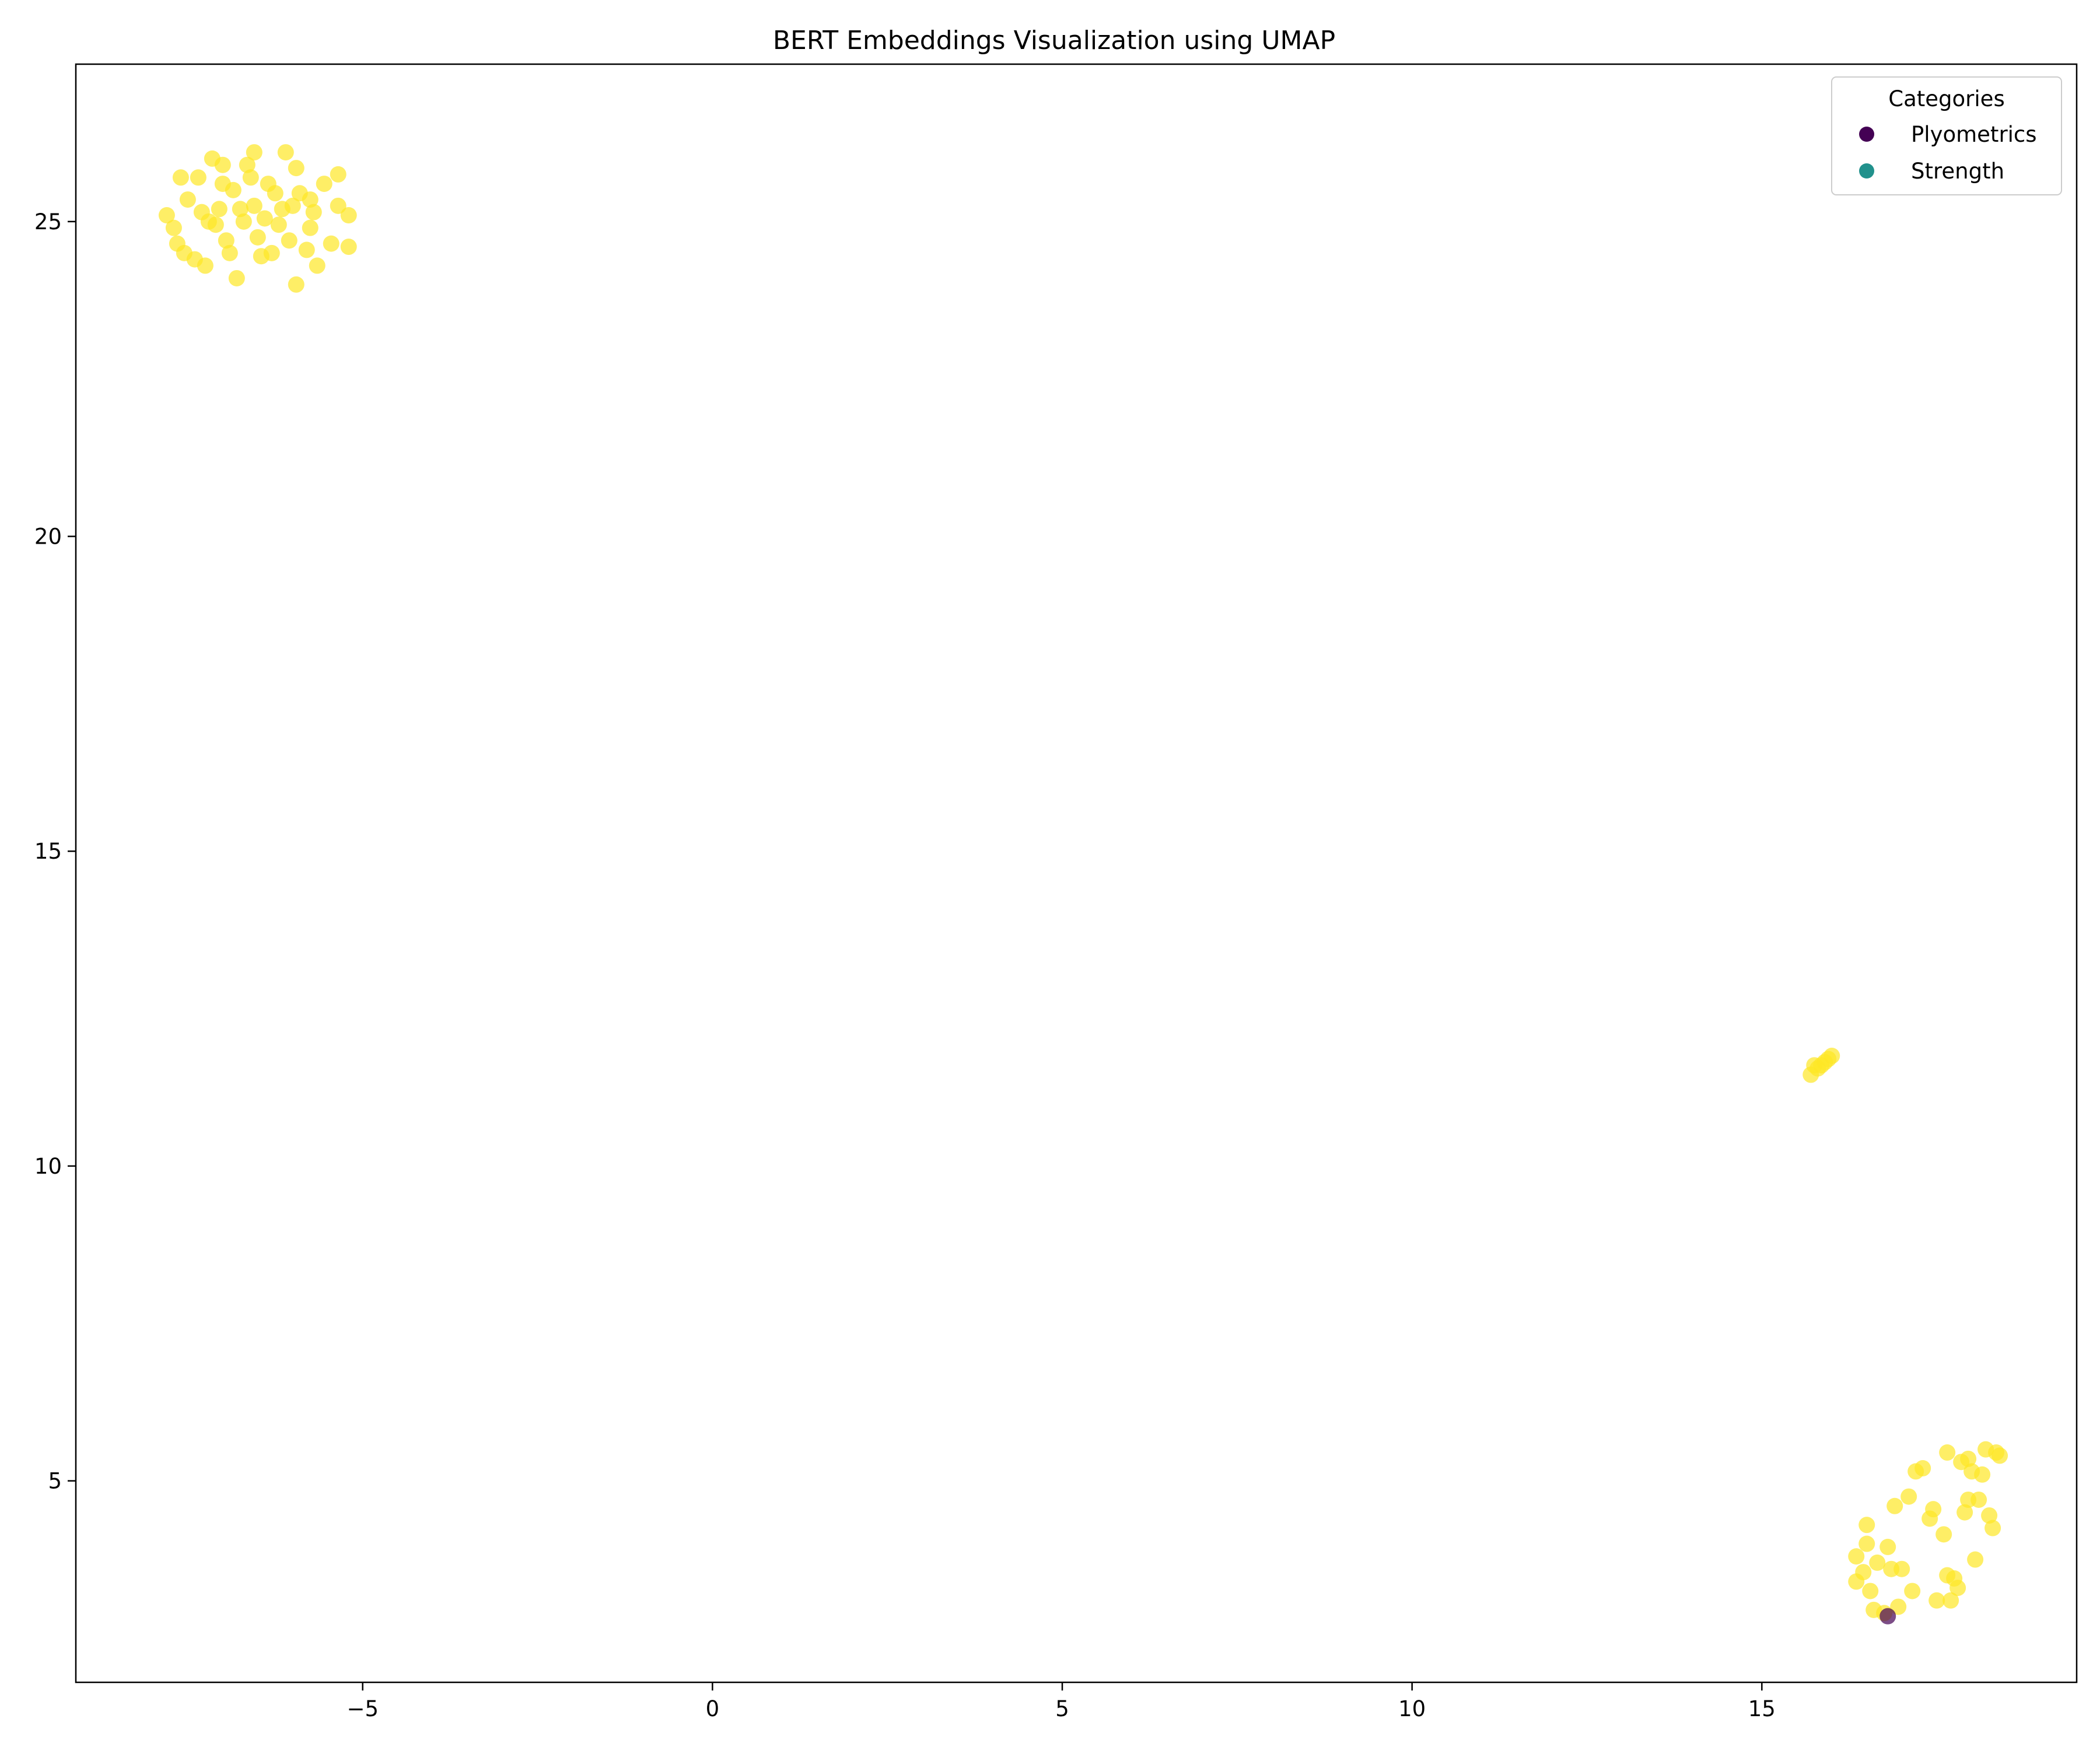 The height and width of the screenshot is (1750, 2100). Describe the element at coordinates (713, 1708) in the screenshot. I see `x-tick-label: 0` at that location.